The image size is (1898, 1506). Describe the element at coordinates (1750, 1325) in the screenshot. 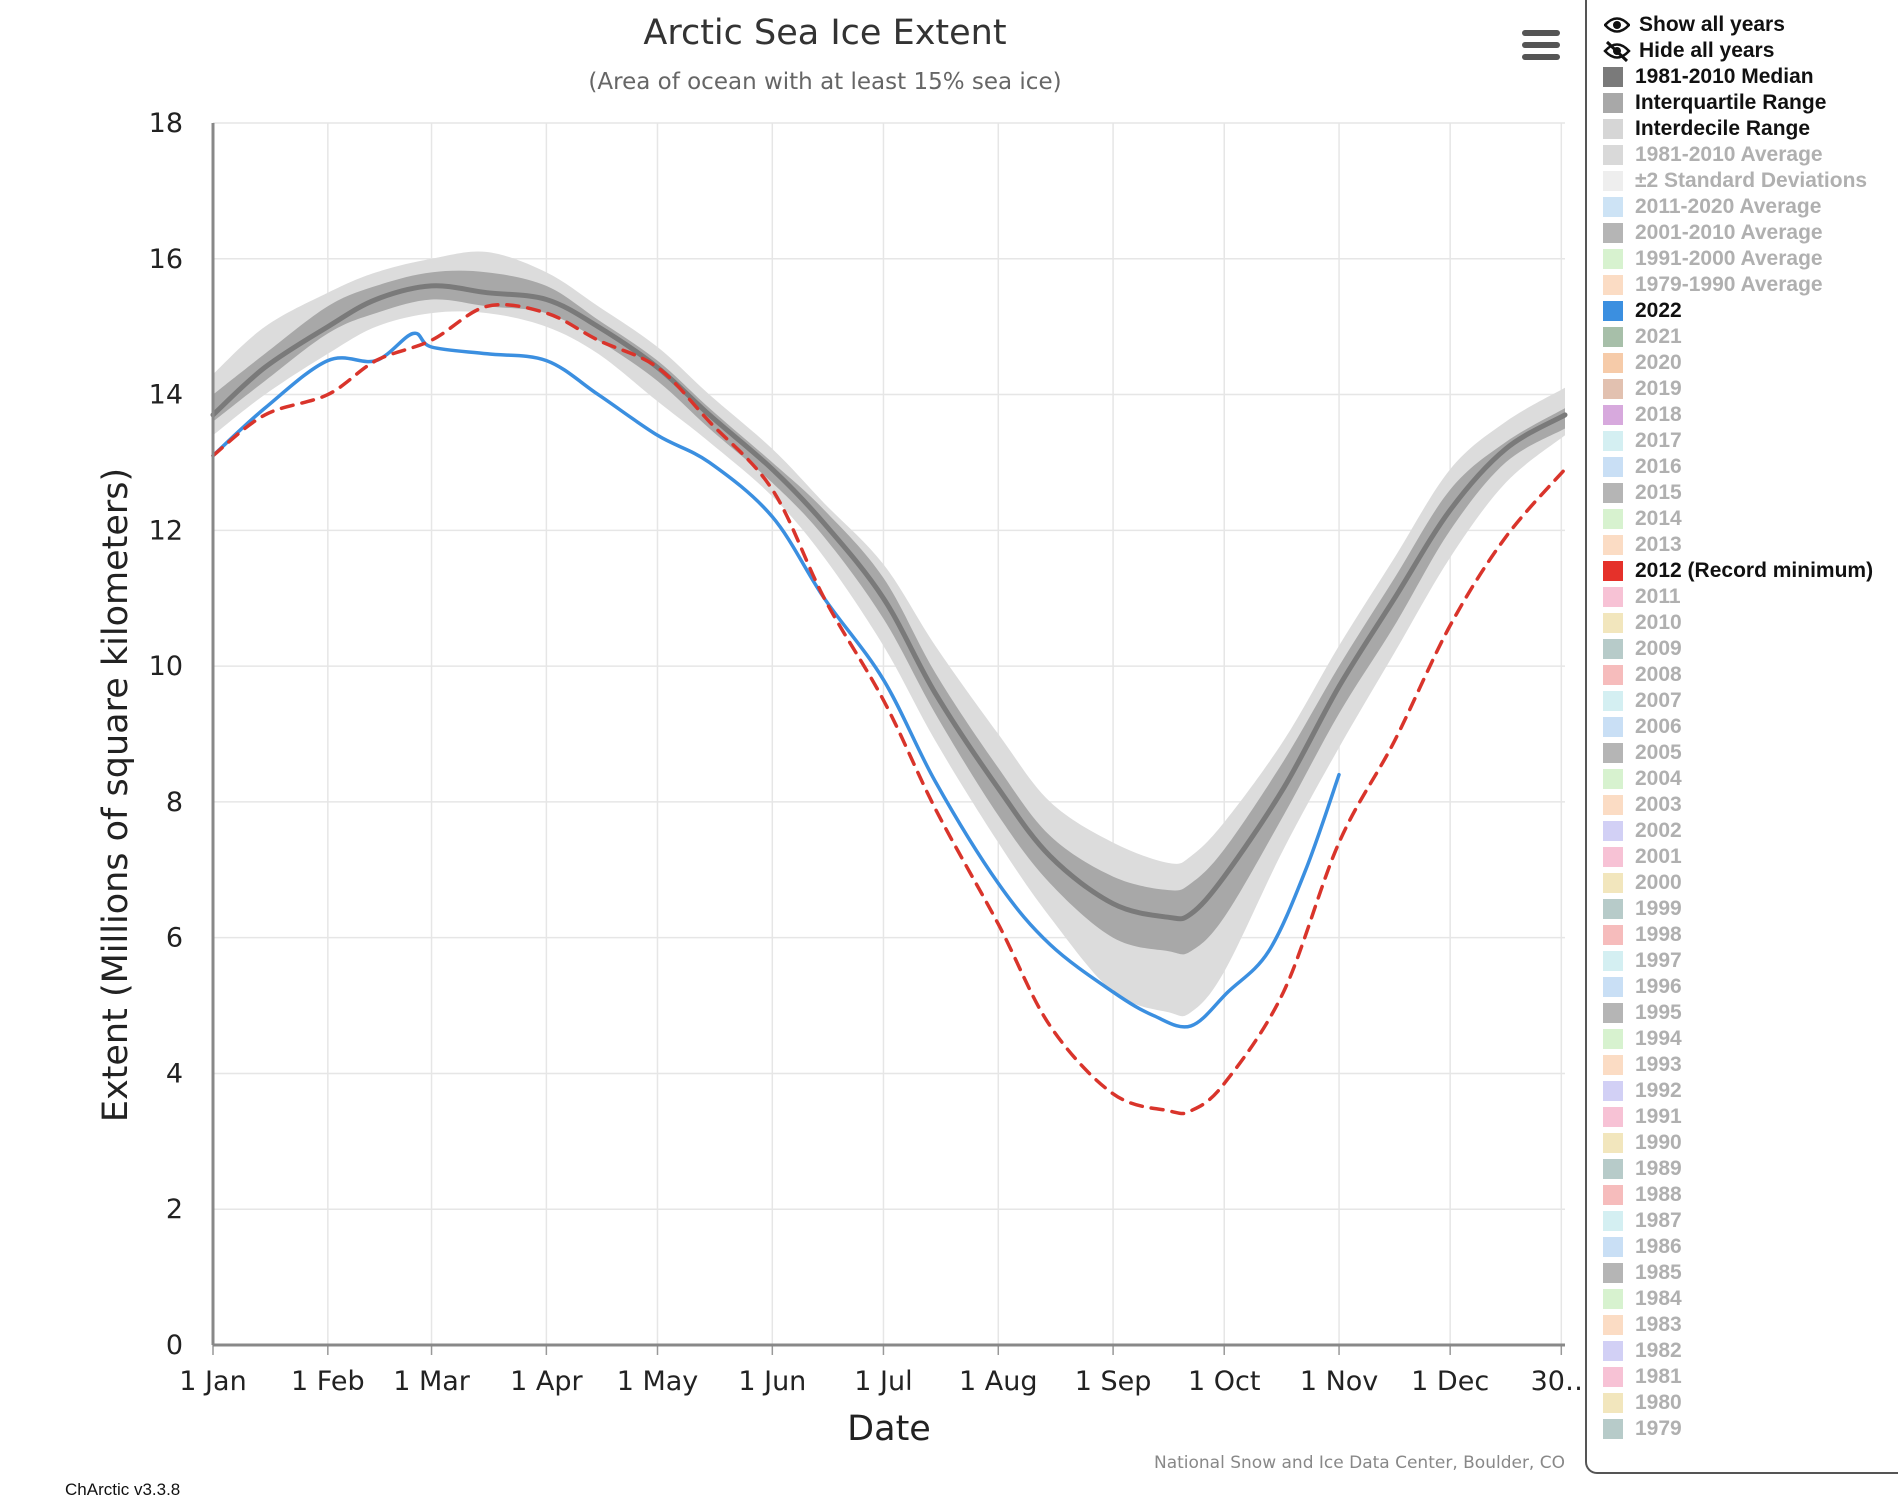

I see `legend-item: 1983` at that location.